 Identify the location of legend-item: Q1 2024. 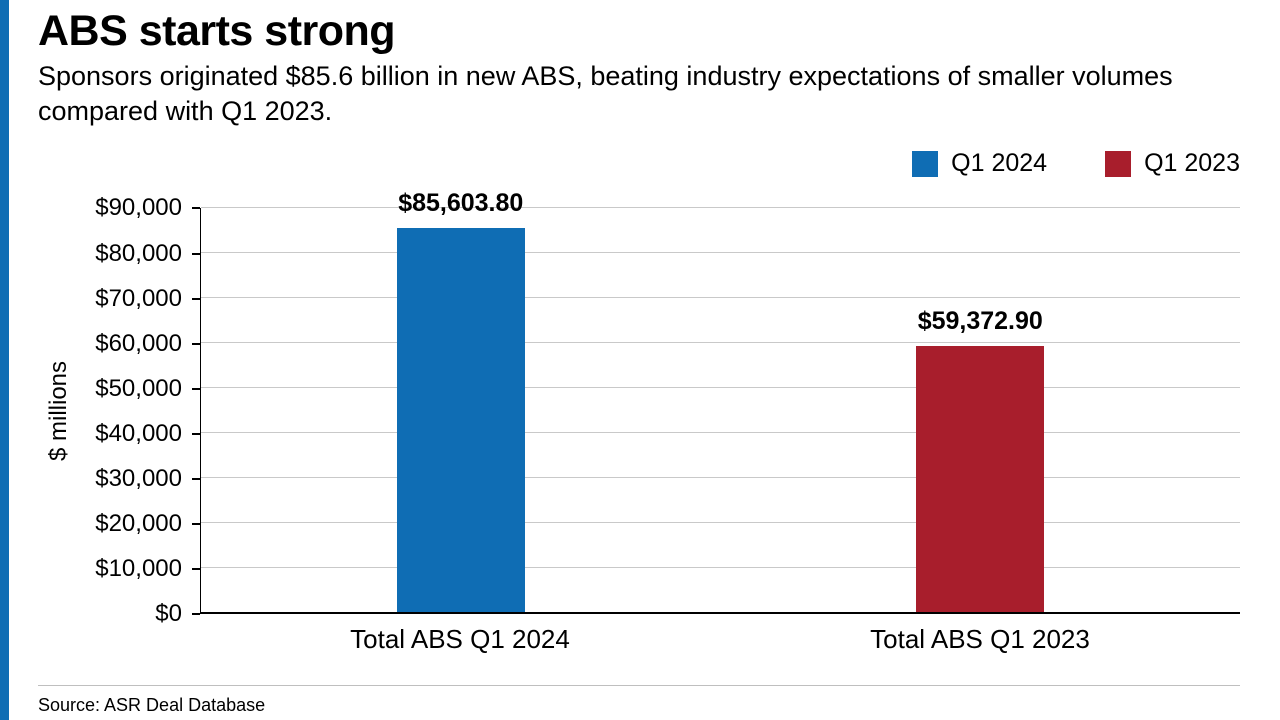
(979, 163).